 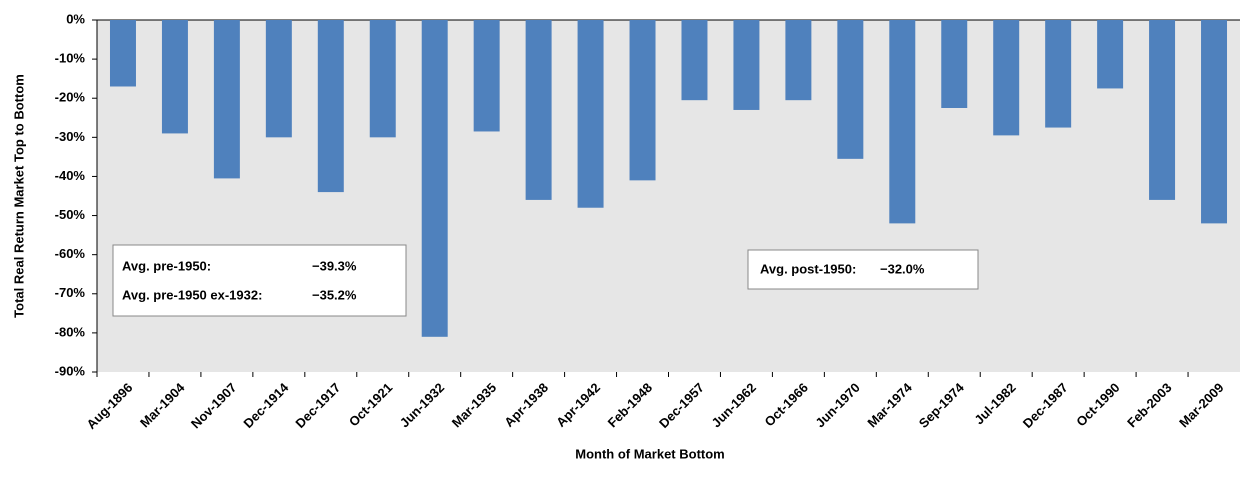 What do you see at coordinates (994, 403) in the screenshot?
I see `x-tick-label: Jul-1982` at bounding box center [994, 403].